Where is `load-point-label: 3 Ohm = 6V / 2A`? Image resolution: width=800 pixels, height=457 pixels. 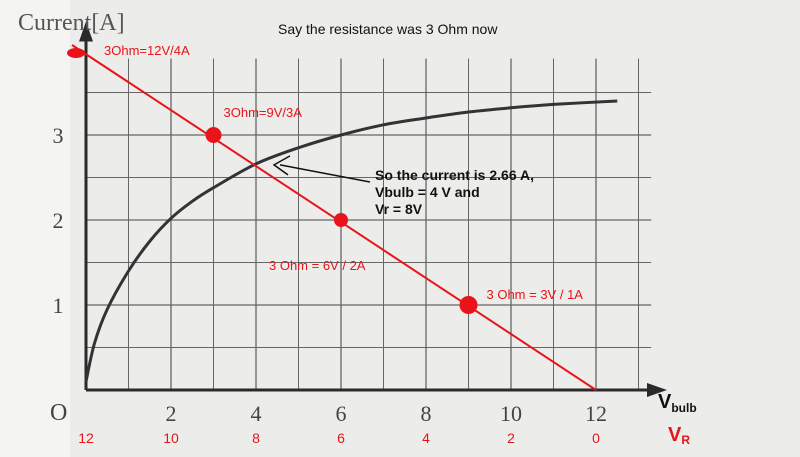
load-point-label: 3 Ohm = 6V / 2A is located at coordinates (317, 265).